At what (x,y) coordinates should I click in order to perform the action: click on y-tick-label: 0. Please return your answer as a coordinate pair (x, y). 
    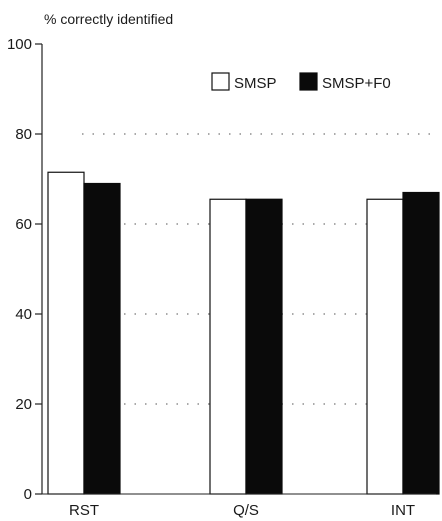
    Looking at the image, I should click on (28, 494).